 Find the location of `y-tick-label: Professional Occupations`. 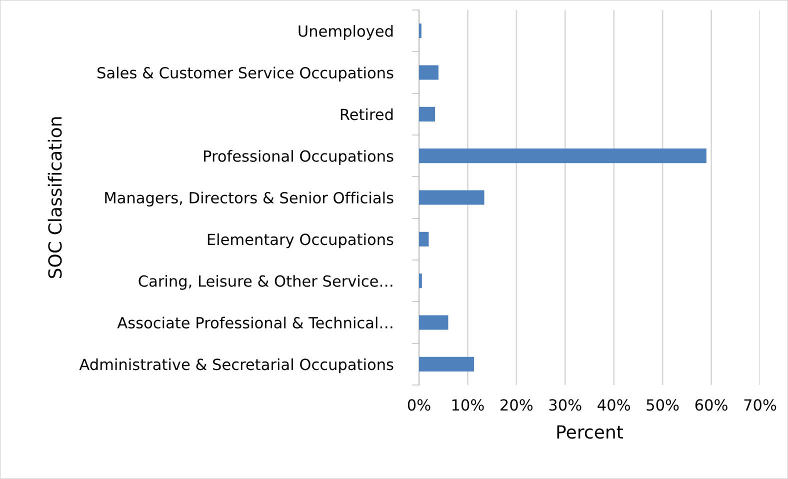

y-tick-label: Professional Occupations is located at coordinates (299, 157).